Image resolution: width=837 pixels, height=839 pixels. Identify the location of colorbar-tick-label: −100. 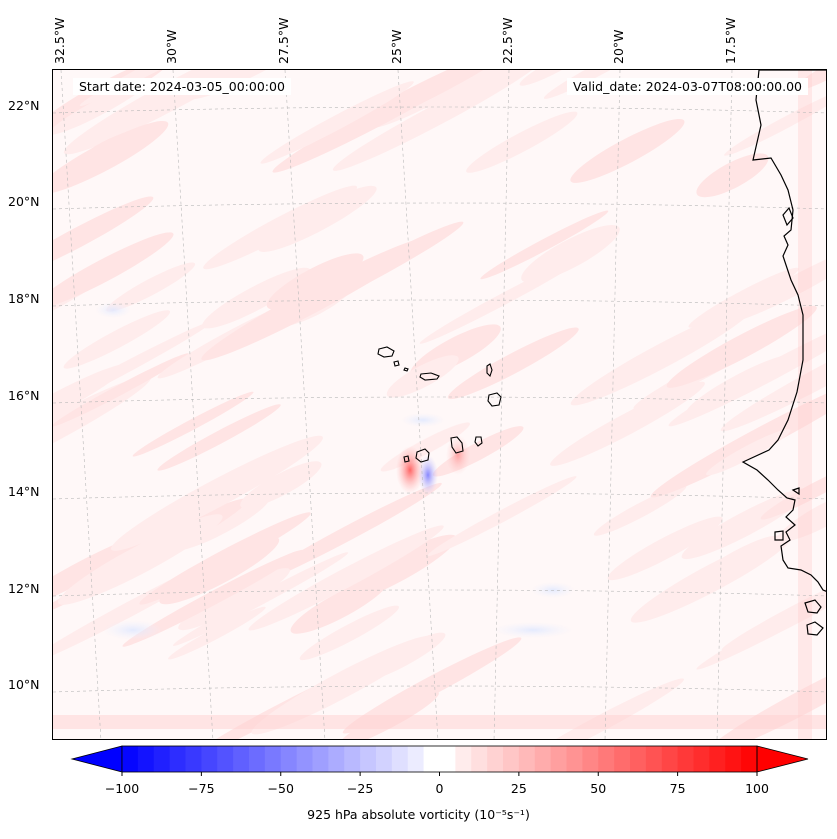
(122, 788).